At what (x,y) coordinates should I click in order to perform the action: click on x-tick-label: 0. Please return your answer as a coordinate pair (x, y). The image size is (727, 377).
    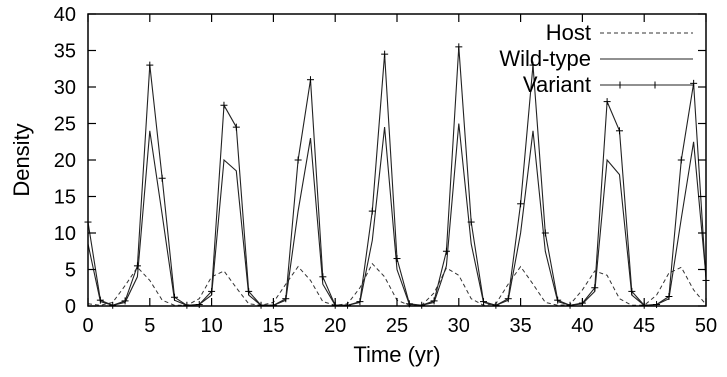
    Looking at the image, I should click on (87, 326).